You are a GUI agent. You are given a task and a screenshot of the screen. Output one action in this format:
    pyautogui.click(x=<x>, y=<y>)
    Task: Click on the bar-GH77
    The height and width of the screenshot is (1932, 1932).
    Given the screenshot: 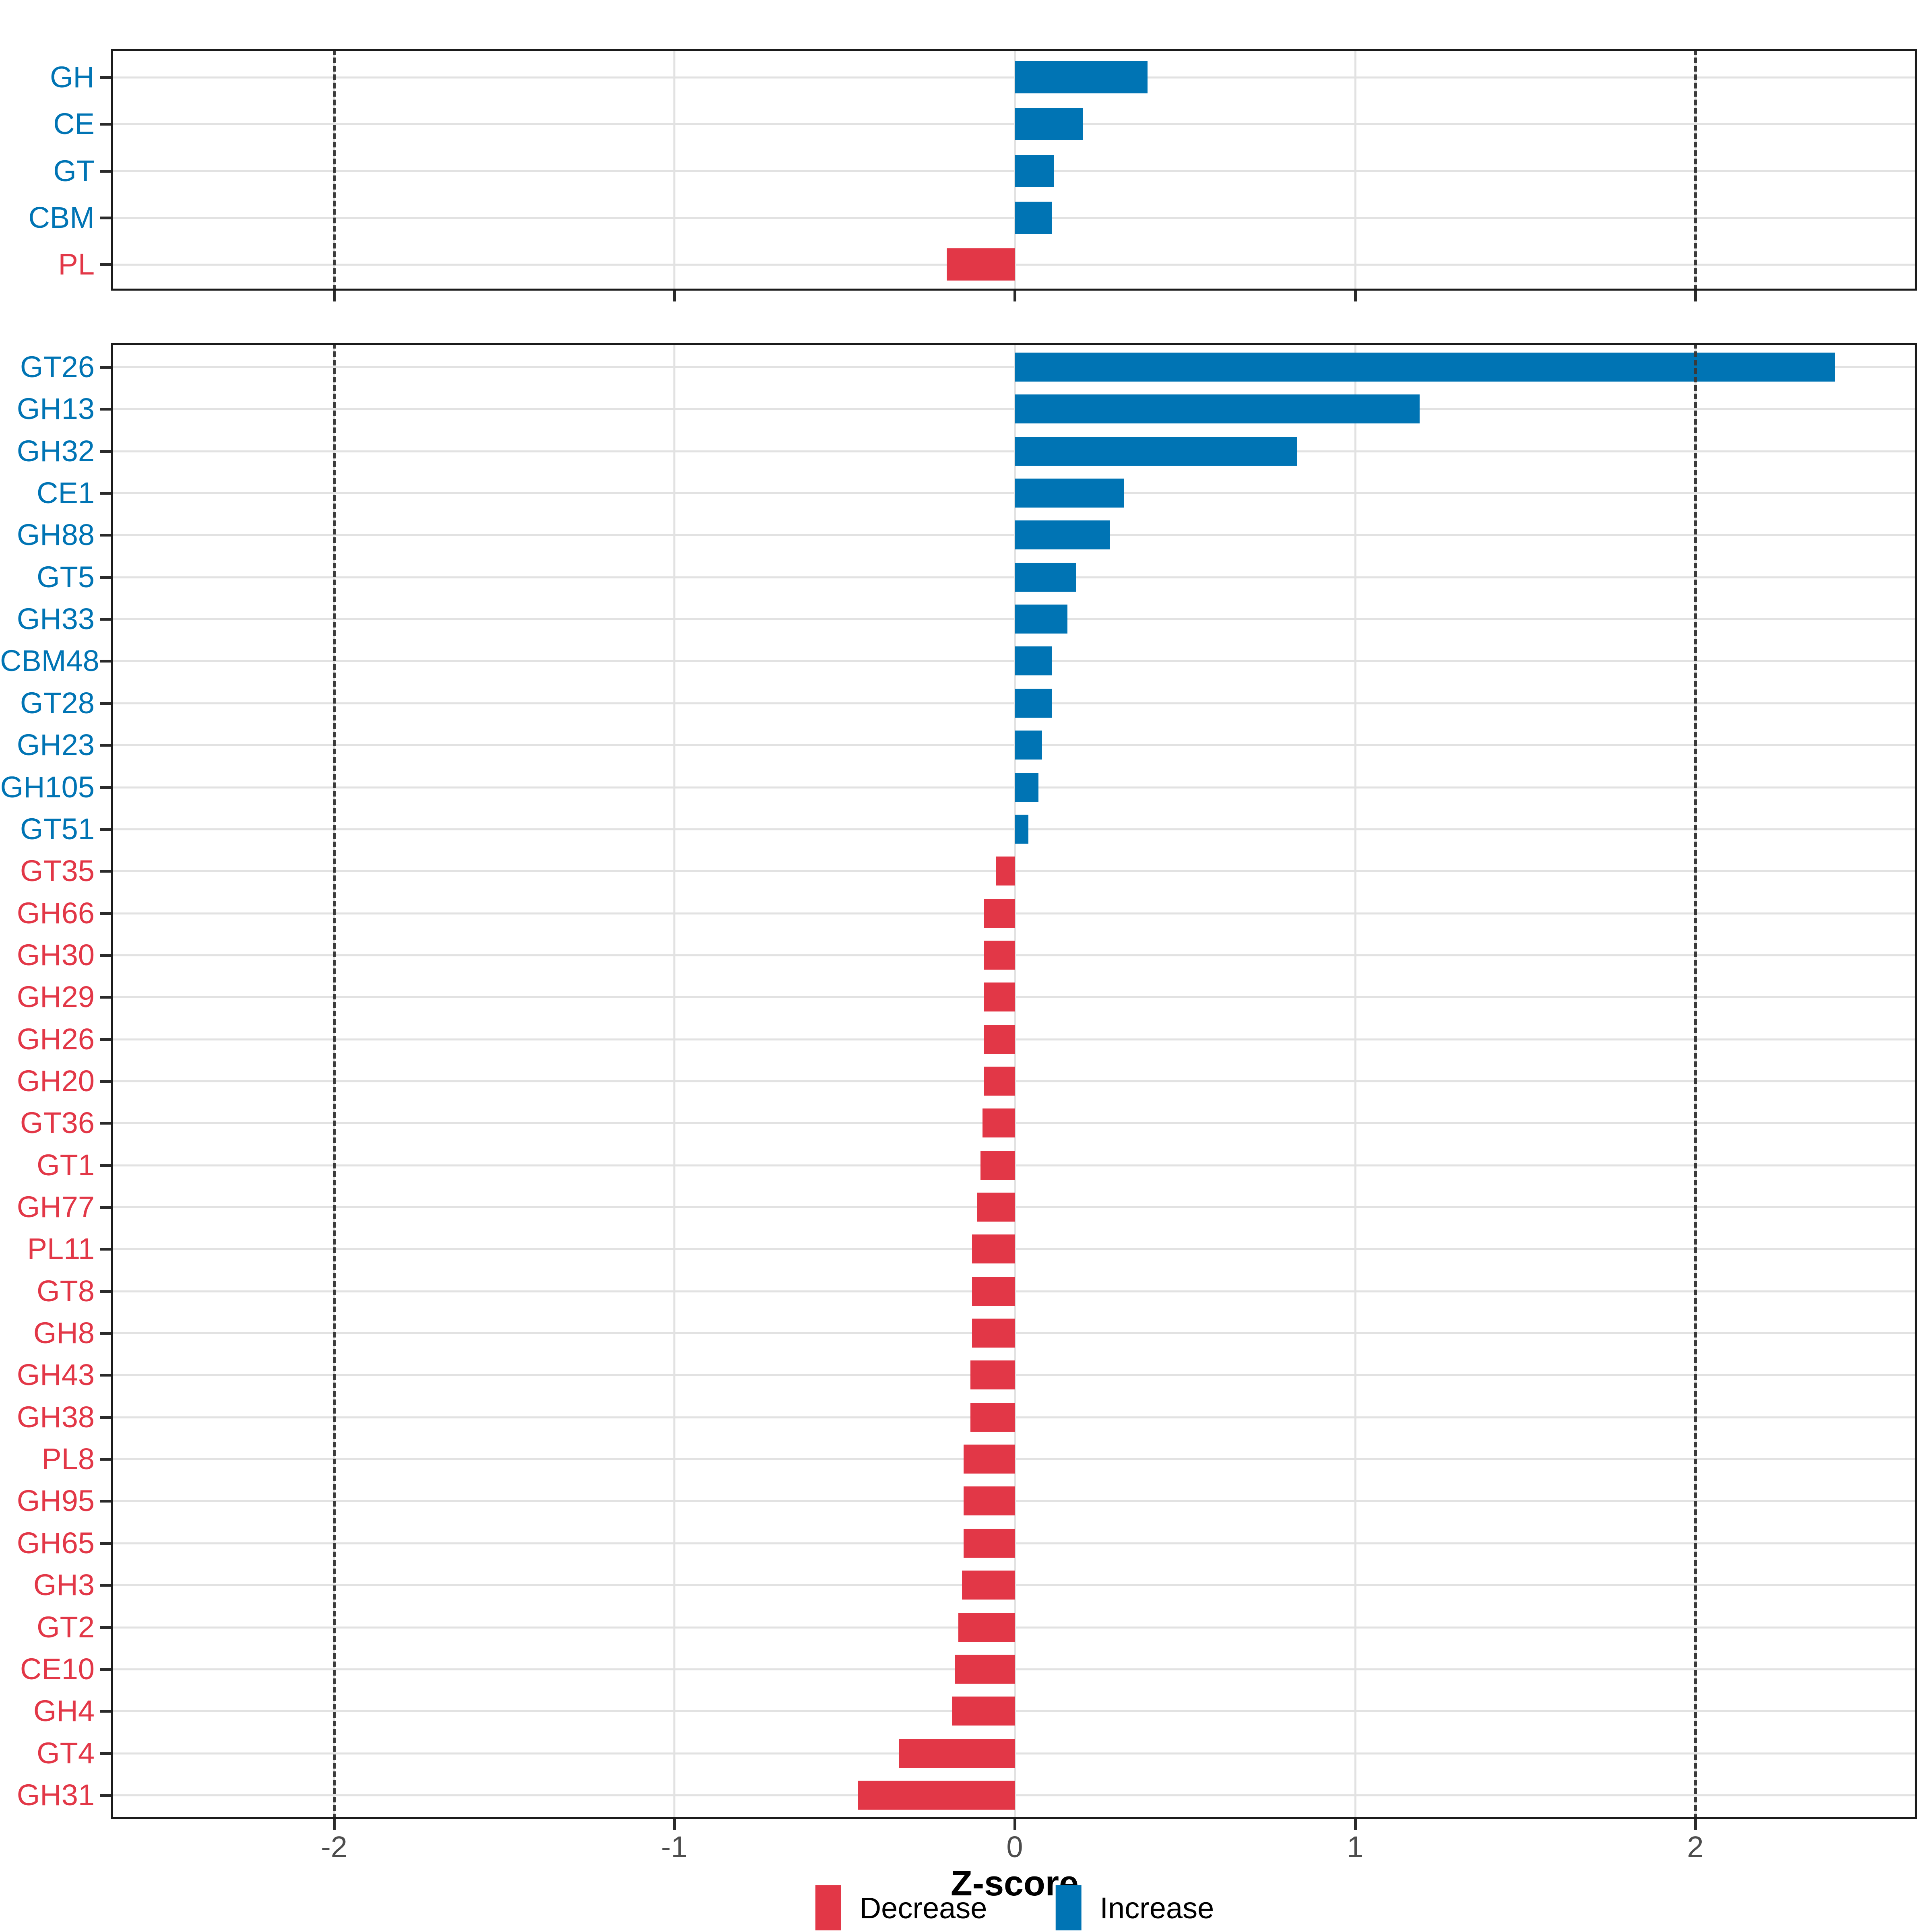 What is the action you would take?
    pyautogui.click(x=996, y=1207)
    